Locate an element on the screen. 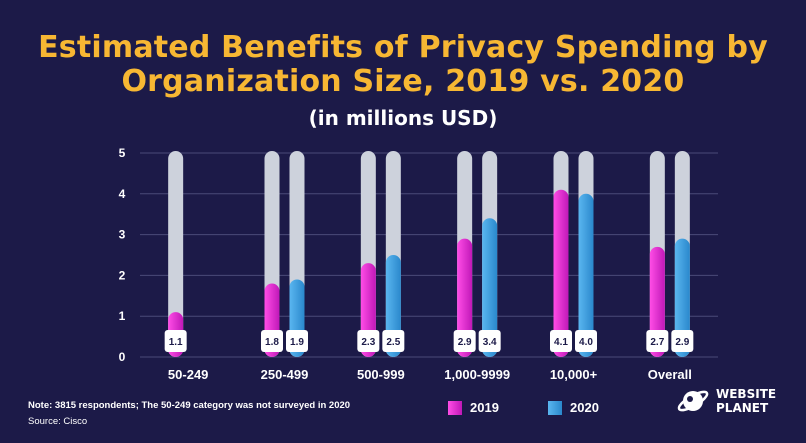 The image size is (806, 443). value-label-2020: 2.5 is located at coordinates (393, 342).